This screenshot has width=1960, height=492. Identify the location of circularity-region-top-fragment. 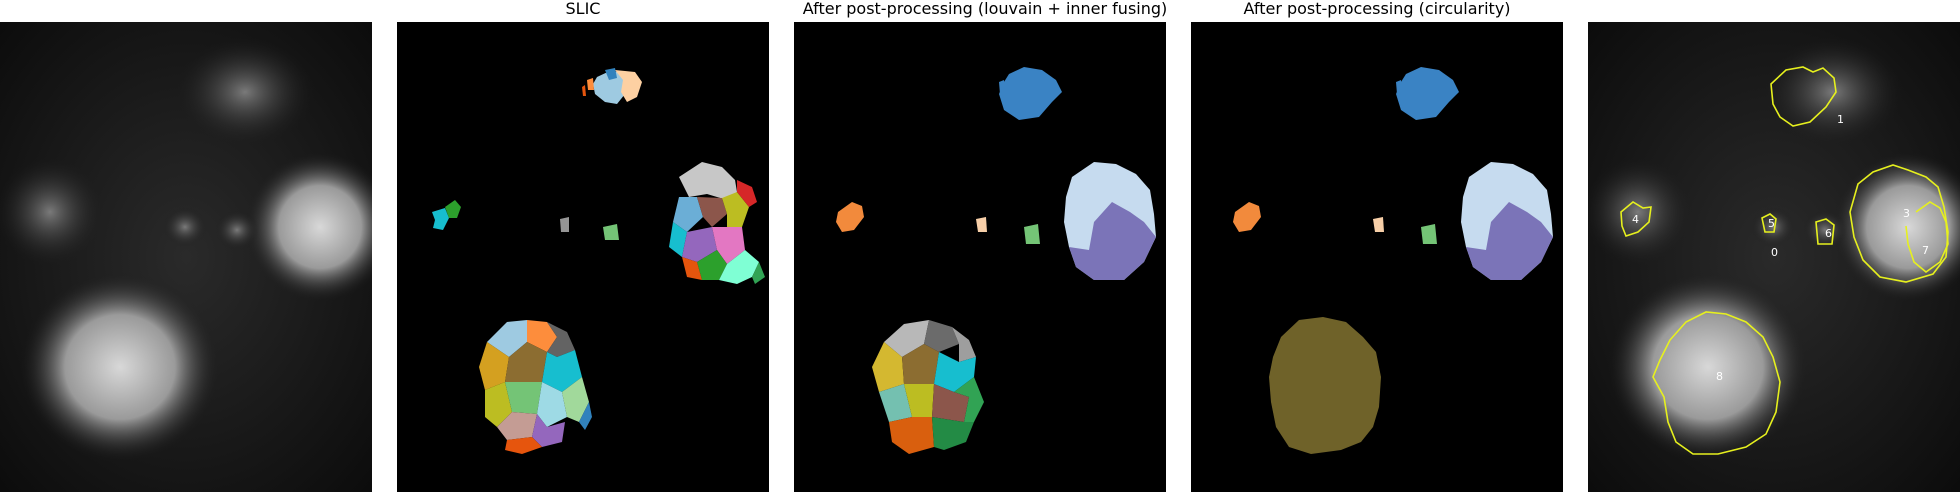
(1399, 87).